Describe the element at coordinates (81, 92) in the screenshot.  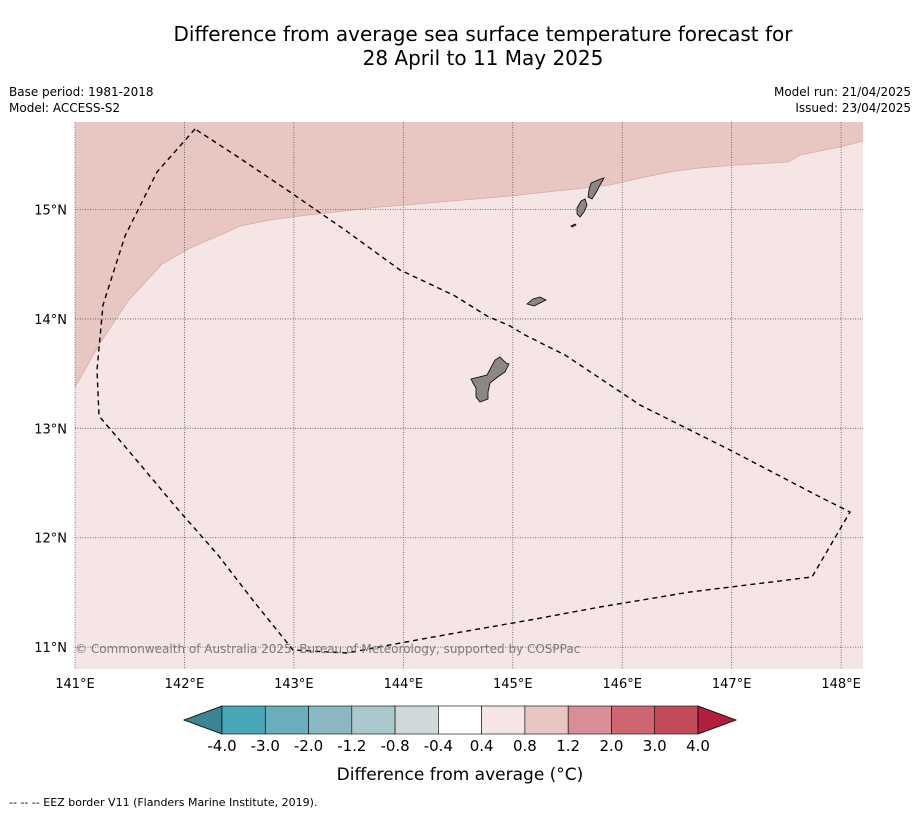
I see `base-period: Base period: 1981-2018` at that location.